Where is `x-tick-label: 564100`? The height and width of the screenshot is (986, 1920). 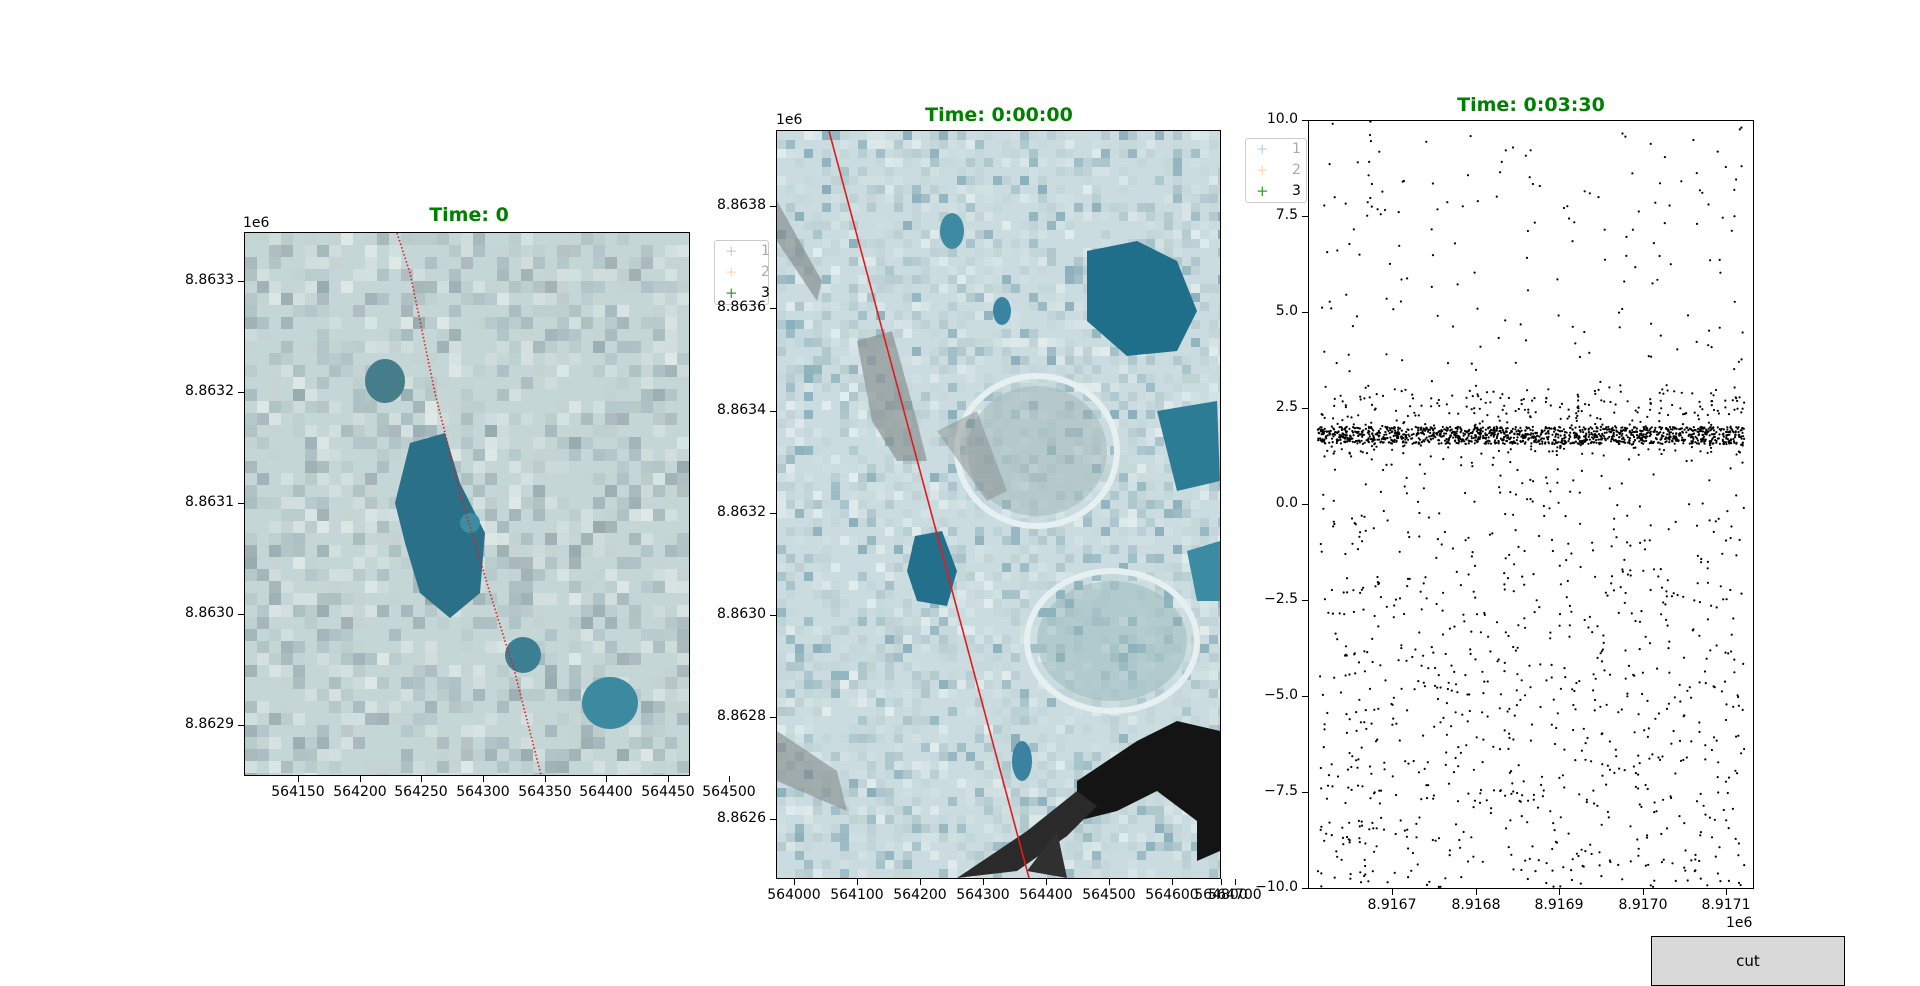
x-tick-label: 564100 is located at coordinates (857, 895).